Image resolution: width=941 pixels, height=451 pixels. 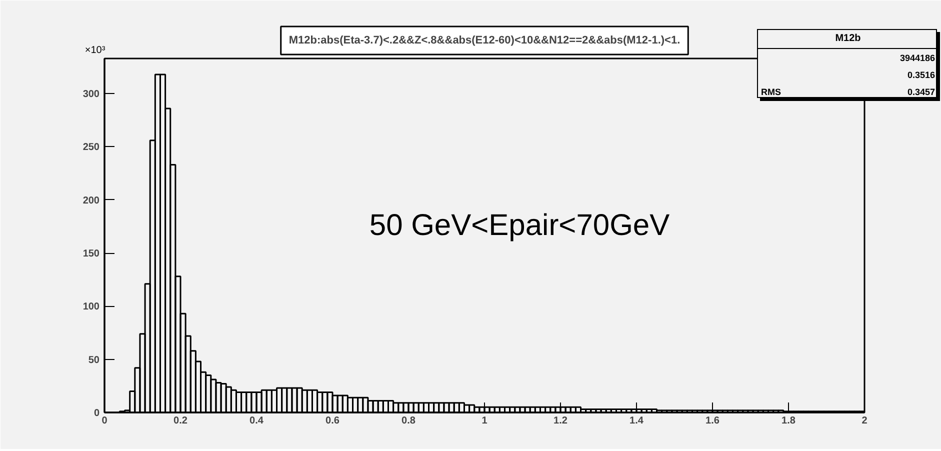 What do you see at coordinates (917, 58) in the screenshot?
I see `text: 3944186` at bounding box center [917, 58].